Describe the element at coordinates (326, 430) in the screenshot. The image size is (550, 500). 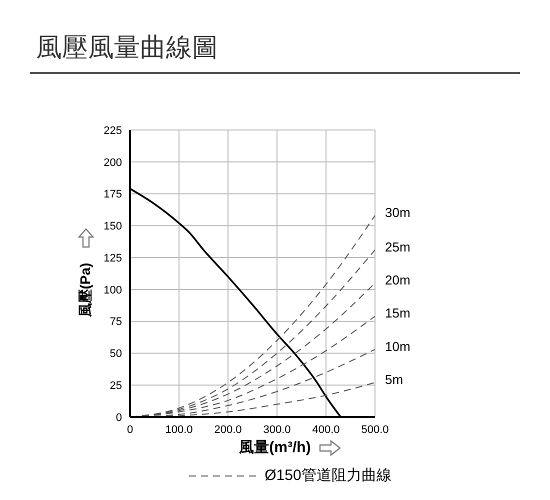
I see `x-tick-label: 400.0` at that location.